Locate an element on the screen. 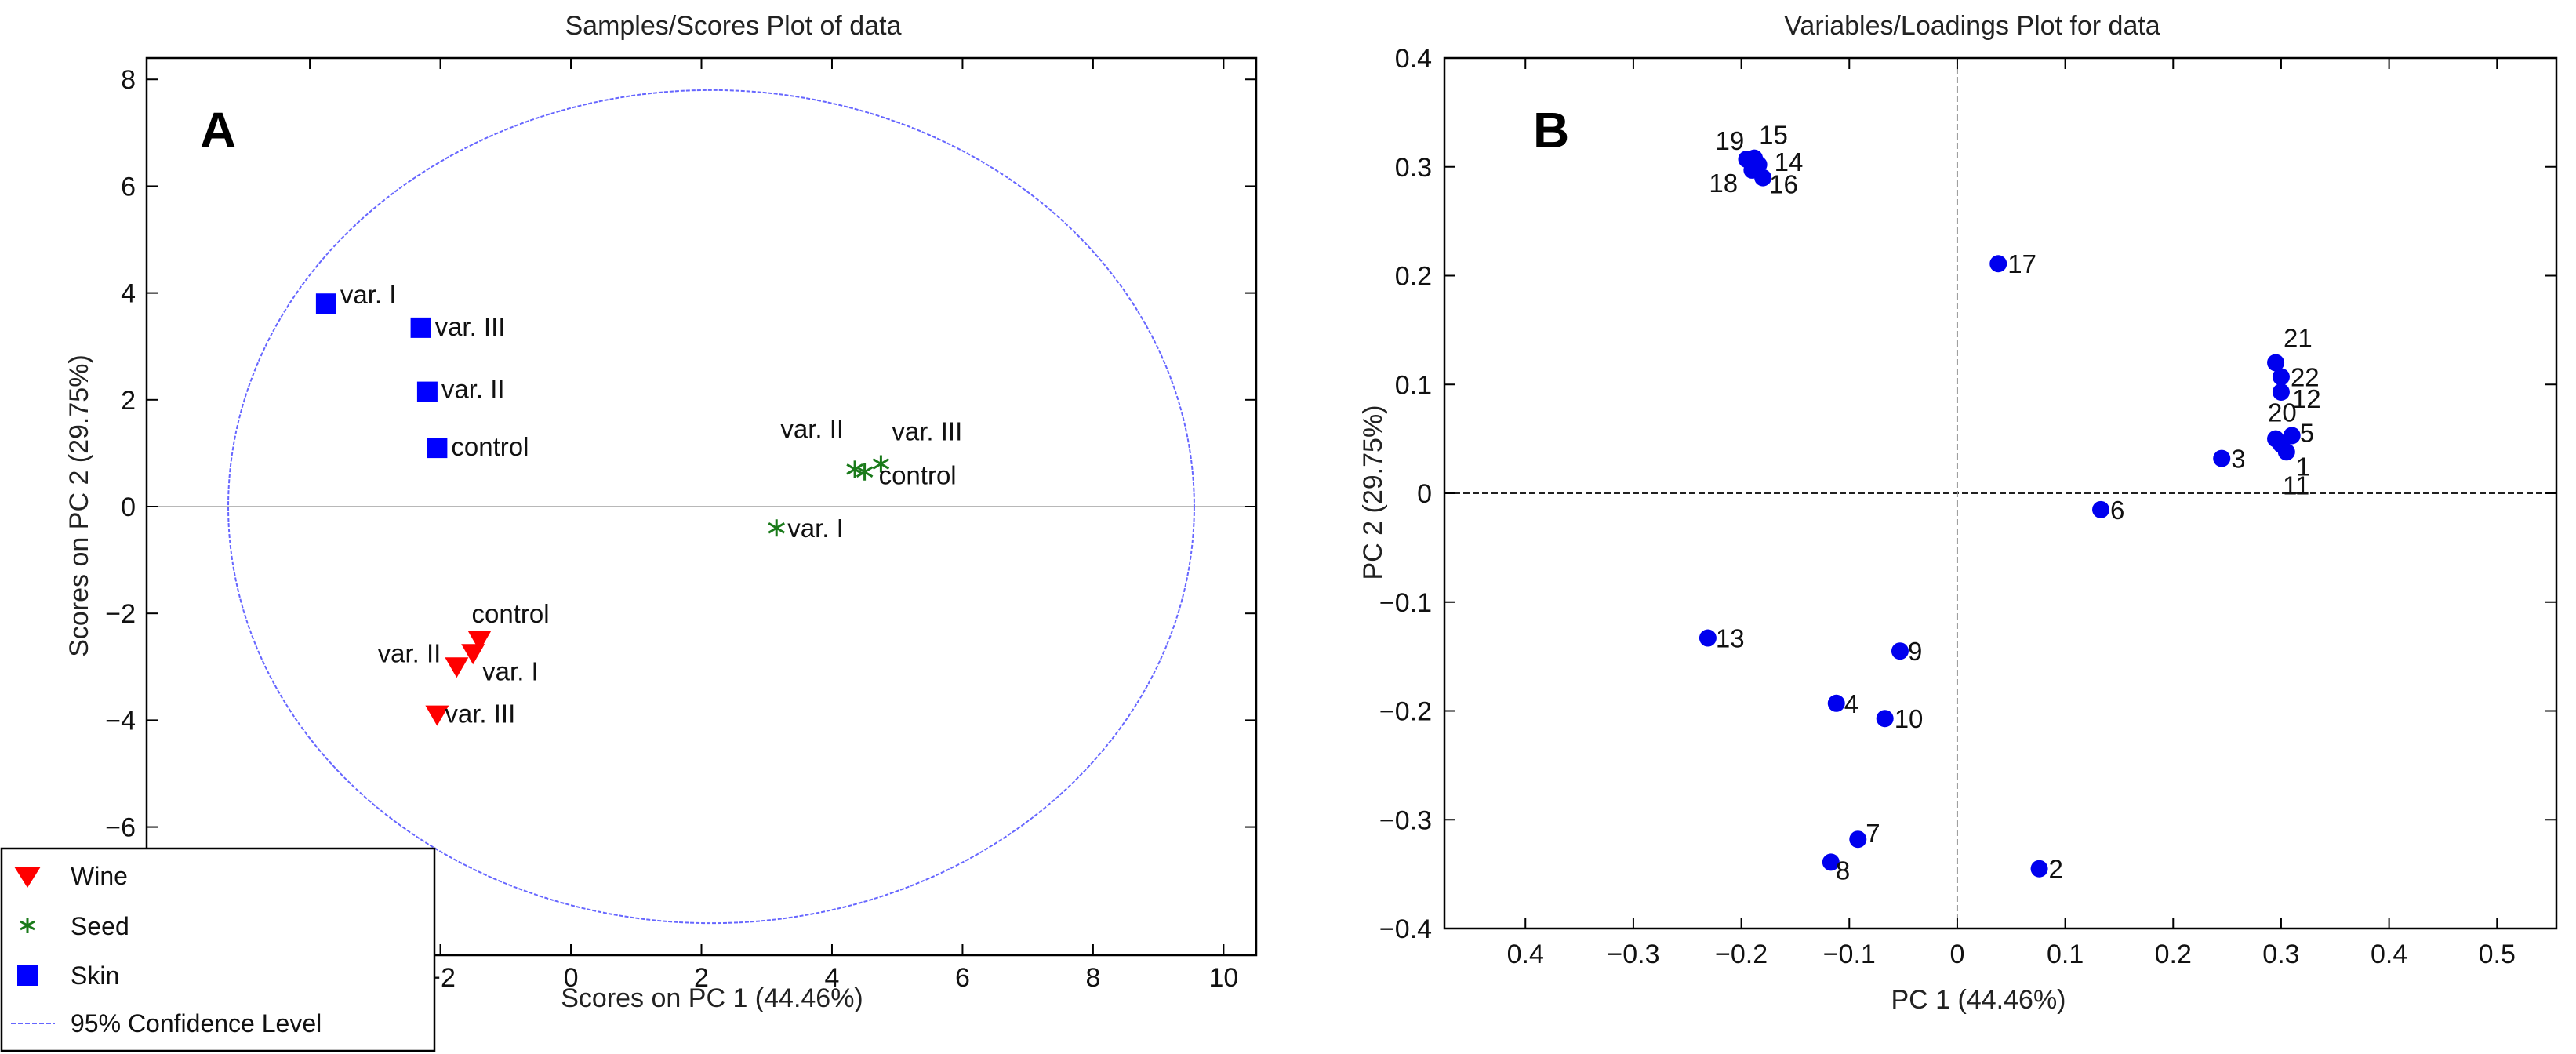 This screenshot has width=2576, height=1054. x-tick-label: 4 is located at coordinates (832, 978).